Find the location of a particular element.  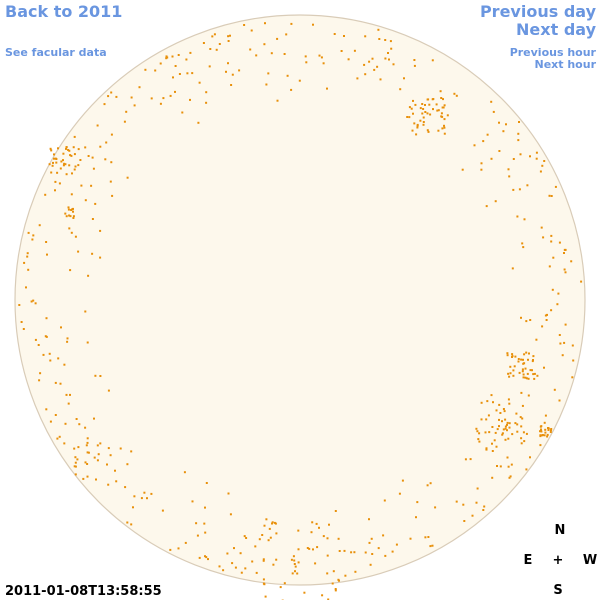

back-link: Back to 2011 is located at coordinates (63, 11).